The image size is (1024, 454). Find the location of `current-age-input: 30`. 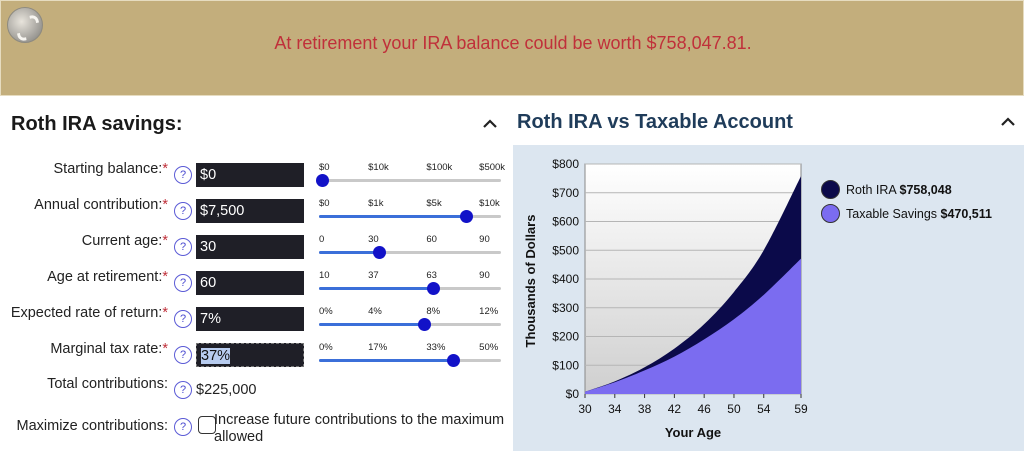

current-age-input: 30 is located at coordinates (250, 247).